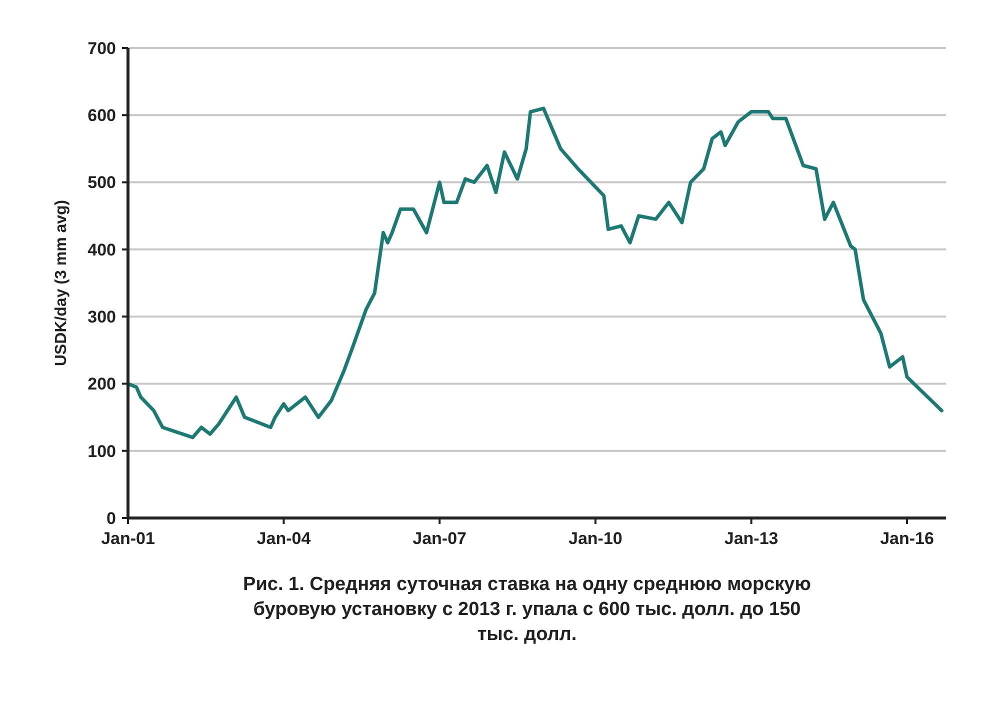 This screenshot has width=984, height=726. I want to click on x-tick-label: Jan-16, so click(907, 538).